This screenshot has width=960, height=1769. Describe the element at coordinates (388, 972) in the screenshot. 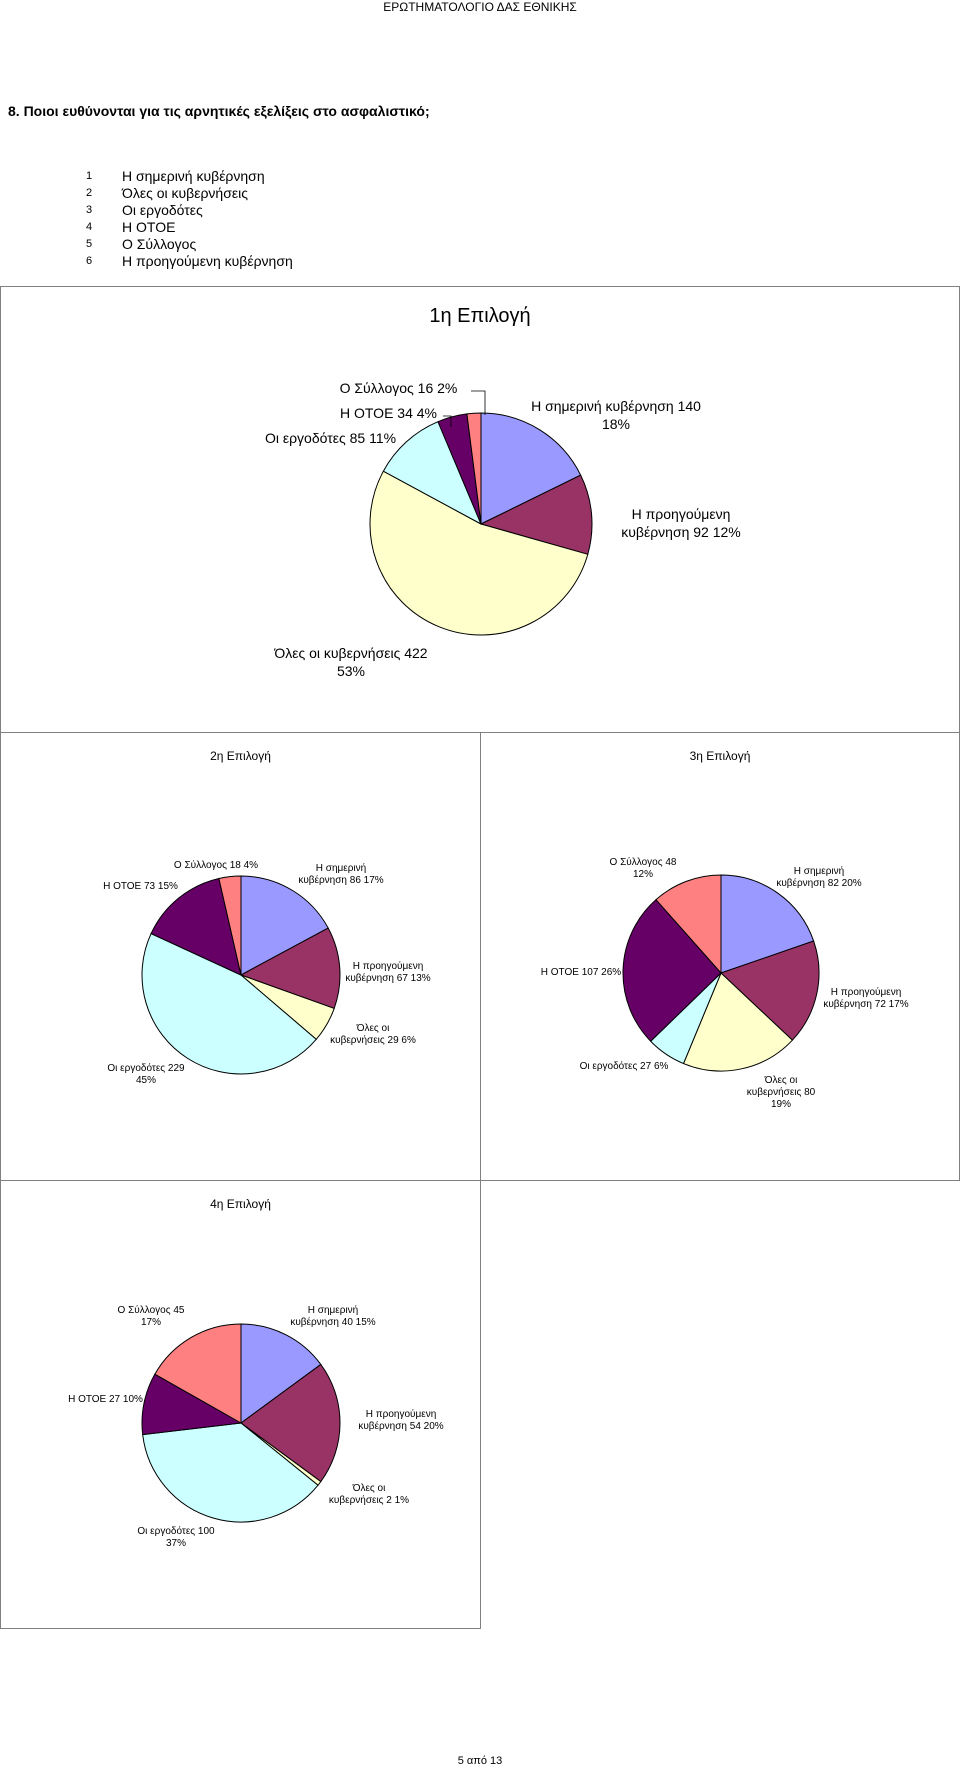

I see `slice-label-previous-gov: Η προηγούμενη κυβέρνηση 67 13%` at that location.